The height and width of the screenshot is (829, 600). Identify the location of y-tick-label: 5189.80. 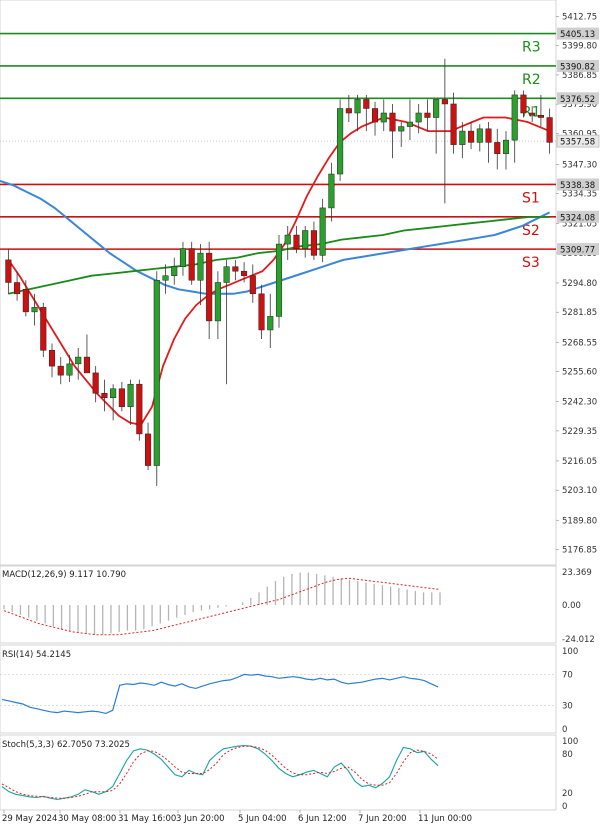
(579, 521).